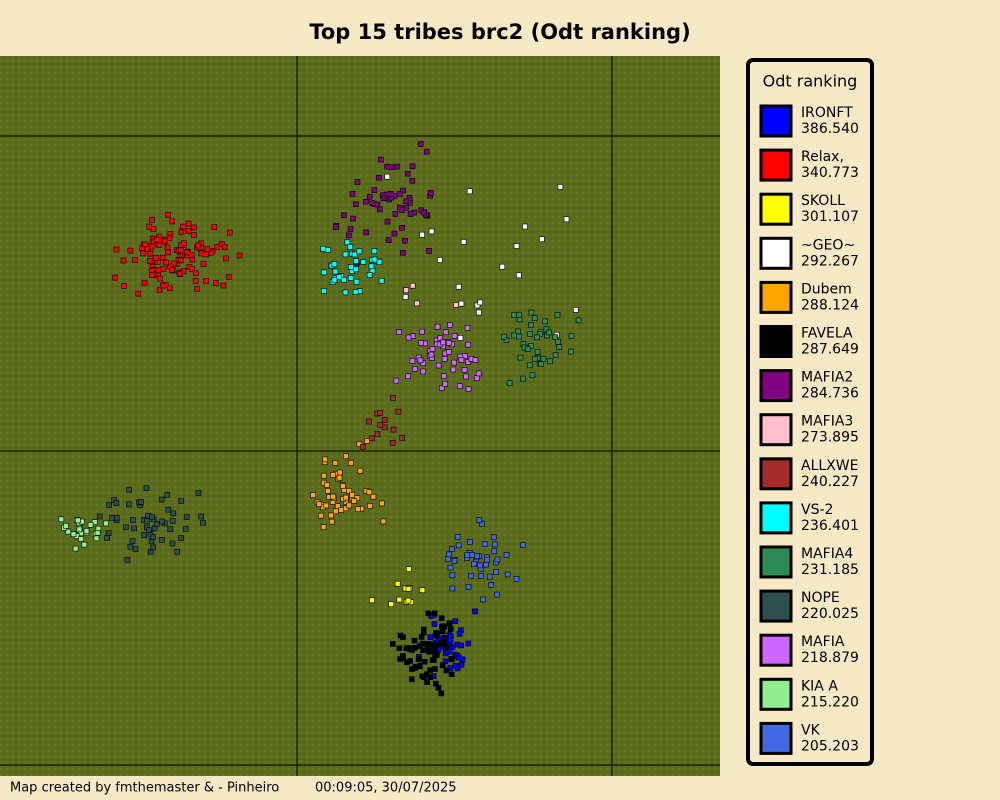 Image resolution: width=1000 pixels, height=800 pixels. Describe the element at coordinates (830, 482) in the screenshot. I see `legend-score: 240.227` at that location.